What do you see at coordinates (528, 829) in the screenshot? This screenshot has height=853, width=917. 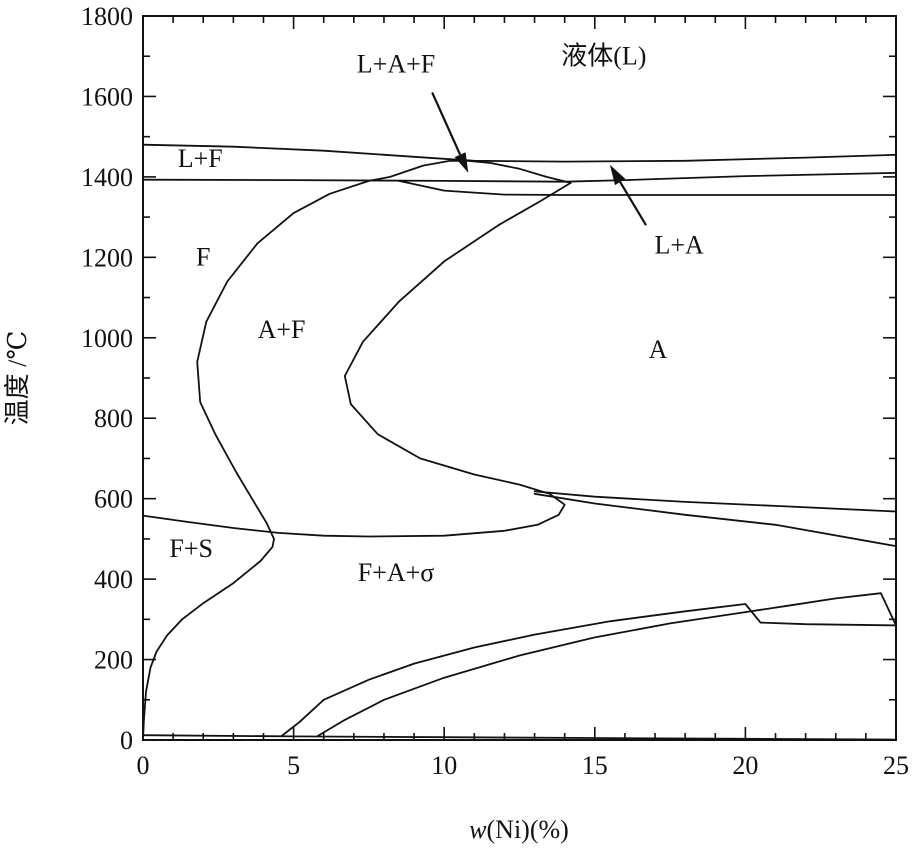 I see `x-axis-title-rest: (Ni)(%)` at bounding box center [528, 829].